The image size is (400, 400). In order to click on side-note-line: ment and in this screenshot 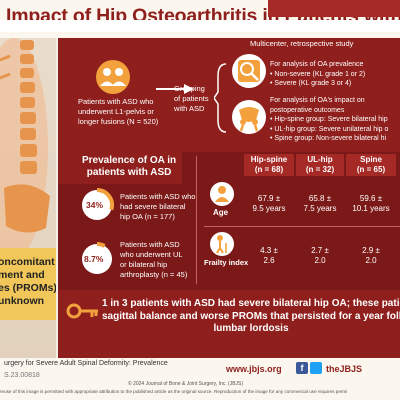, I will do `click(22, 275)`.